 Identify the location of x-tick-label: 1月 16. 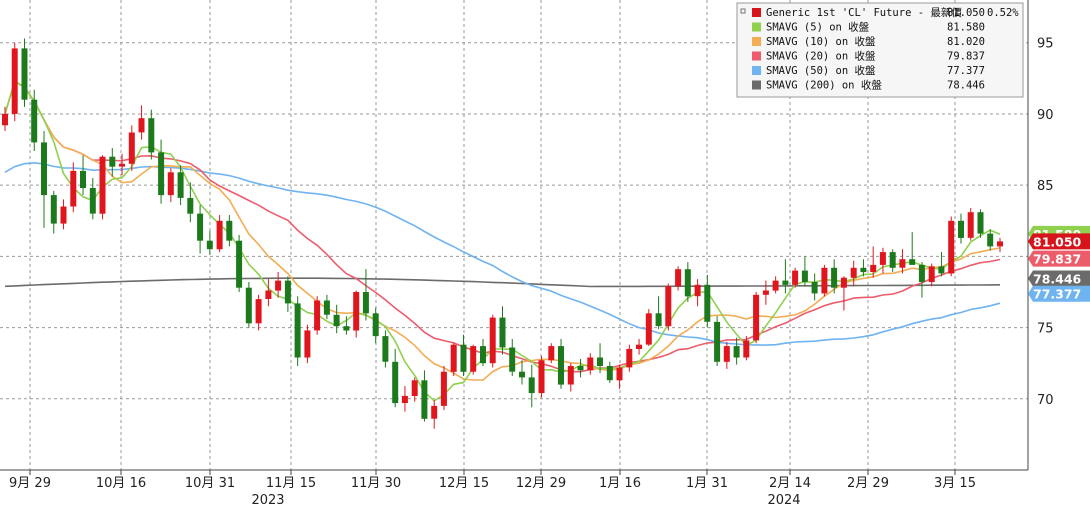
(620, 483).